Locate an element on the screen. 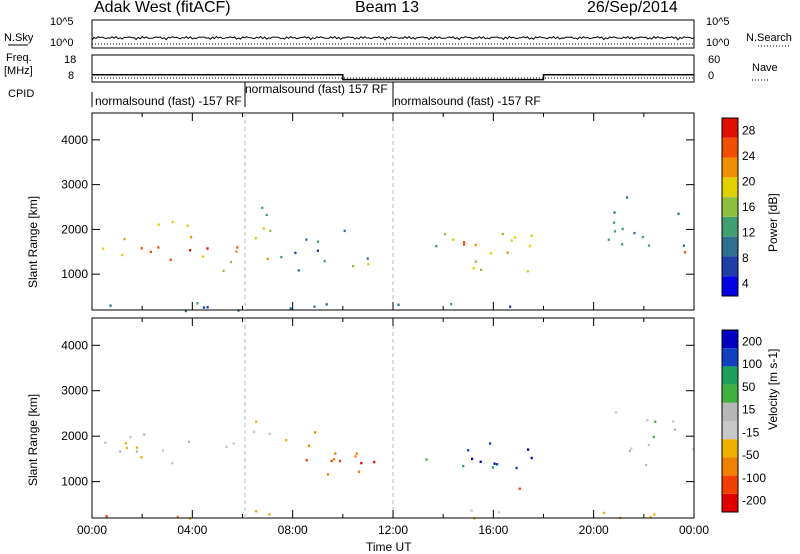 This screenshot has height=554, width=800. nsky-label: N.Sky is located at coordinates (19, 38).